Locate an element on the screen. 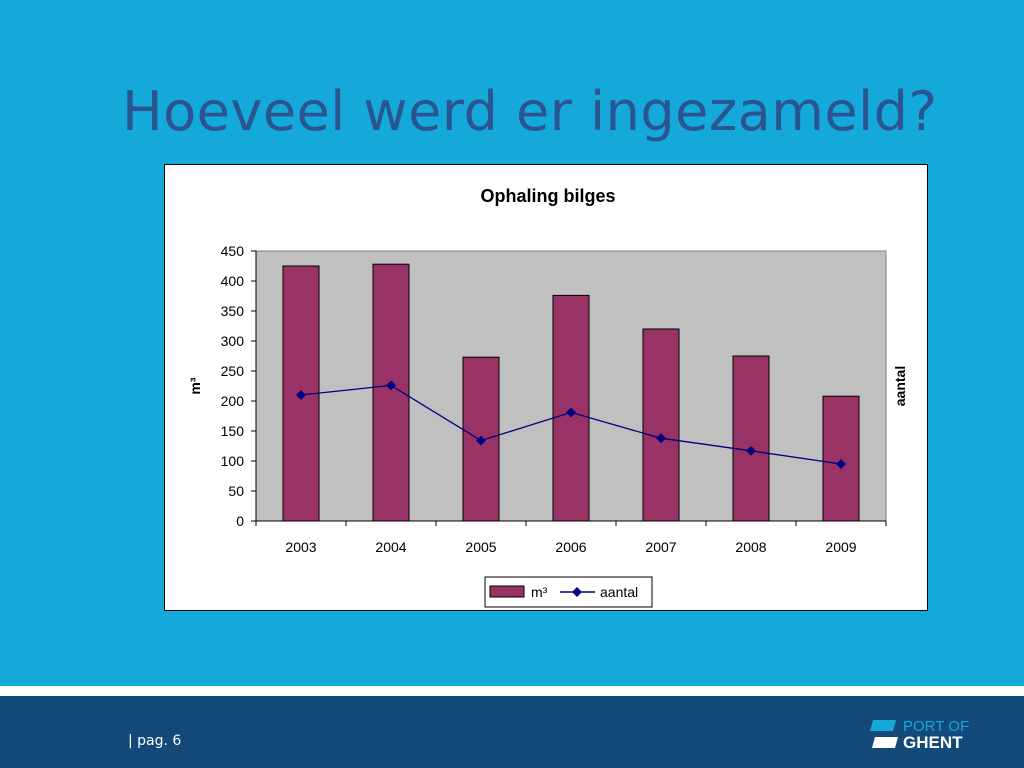  aantal-point-2007 is located at coordinates (661, 438).